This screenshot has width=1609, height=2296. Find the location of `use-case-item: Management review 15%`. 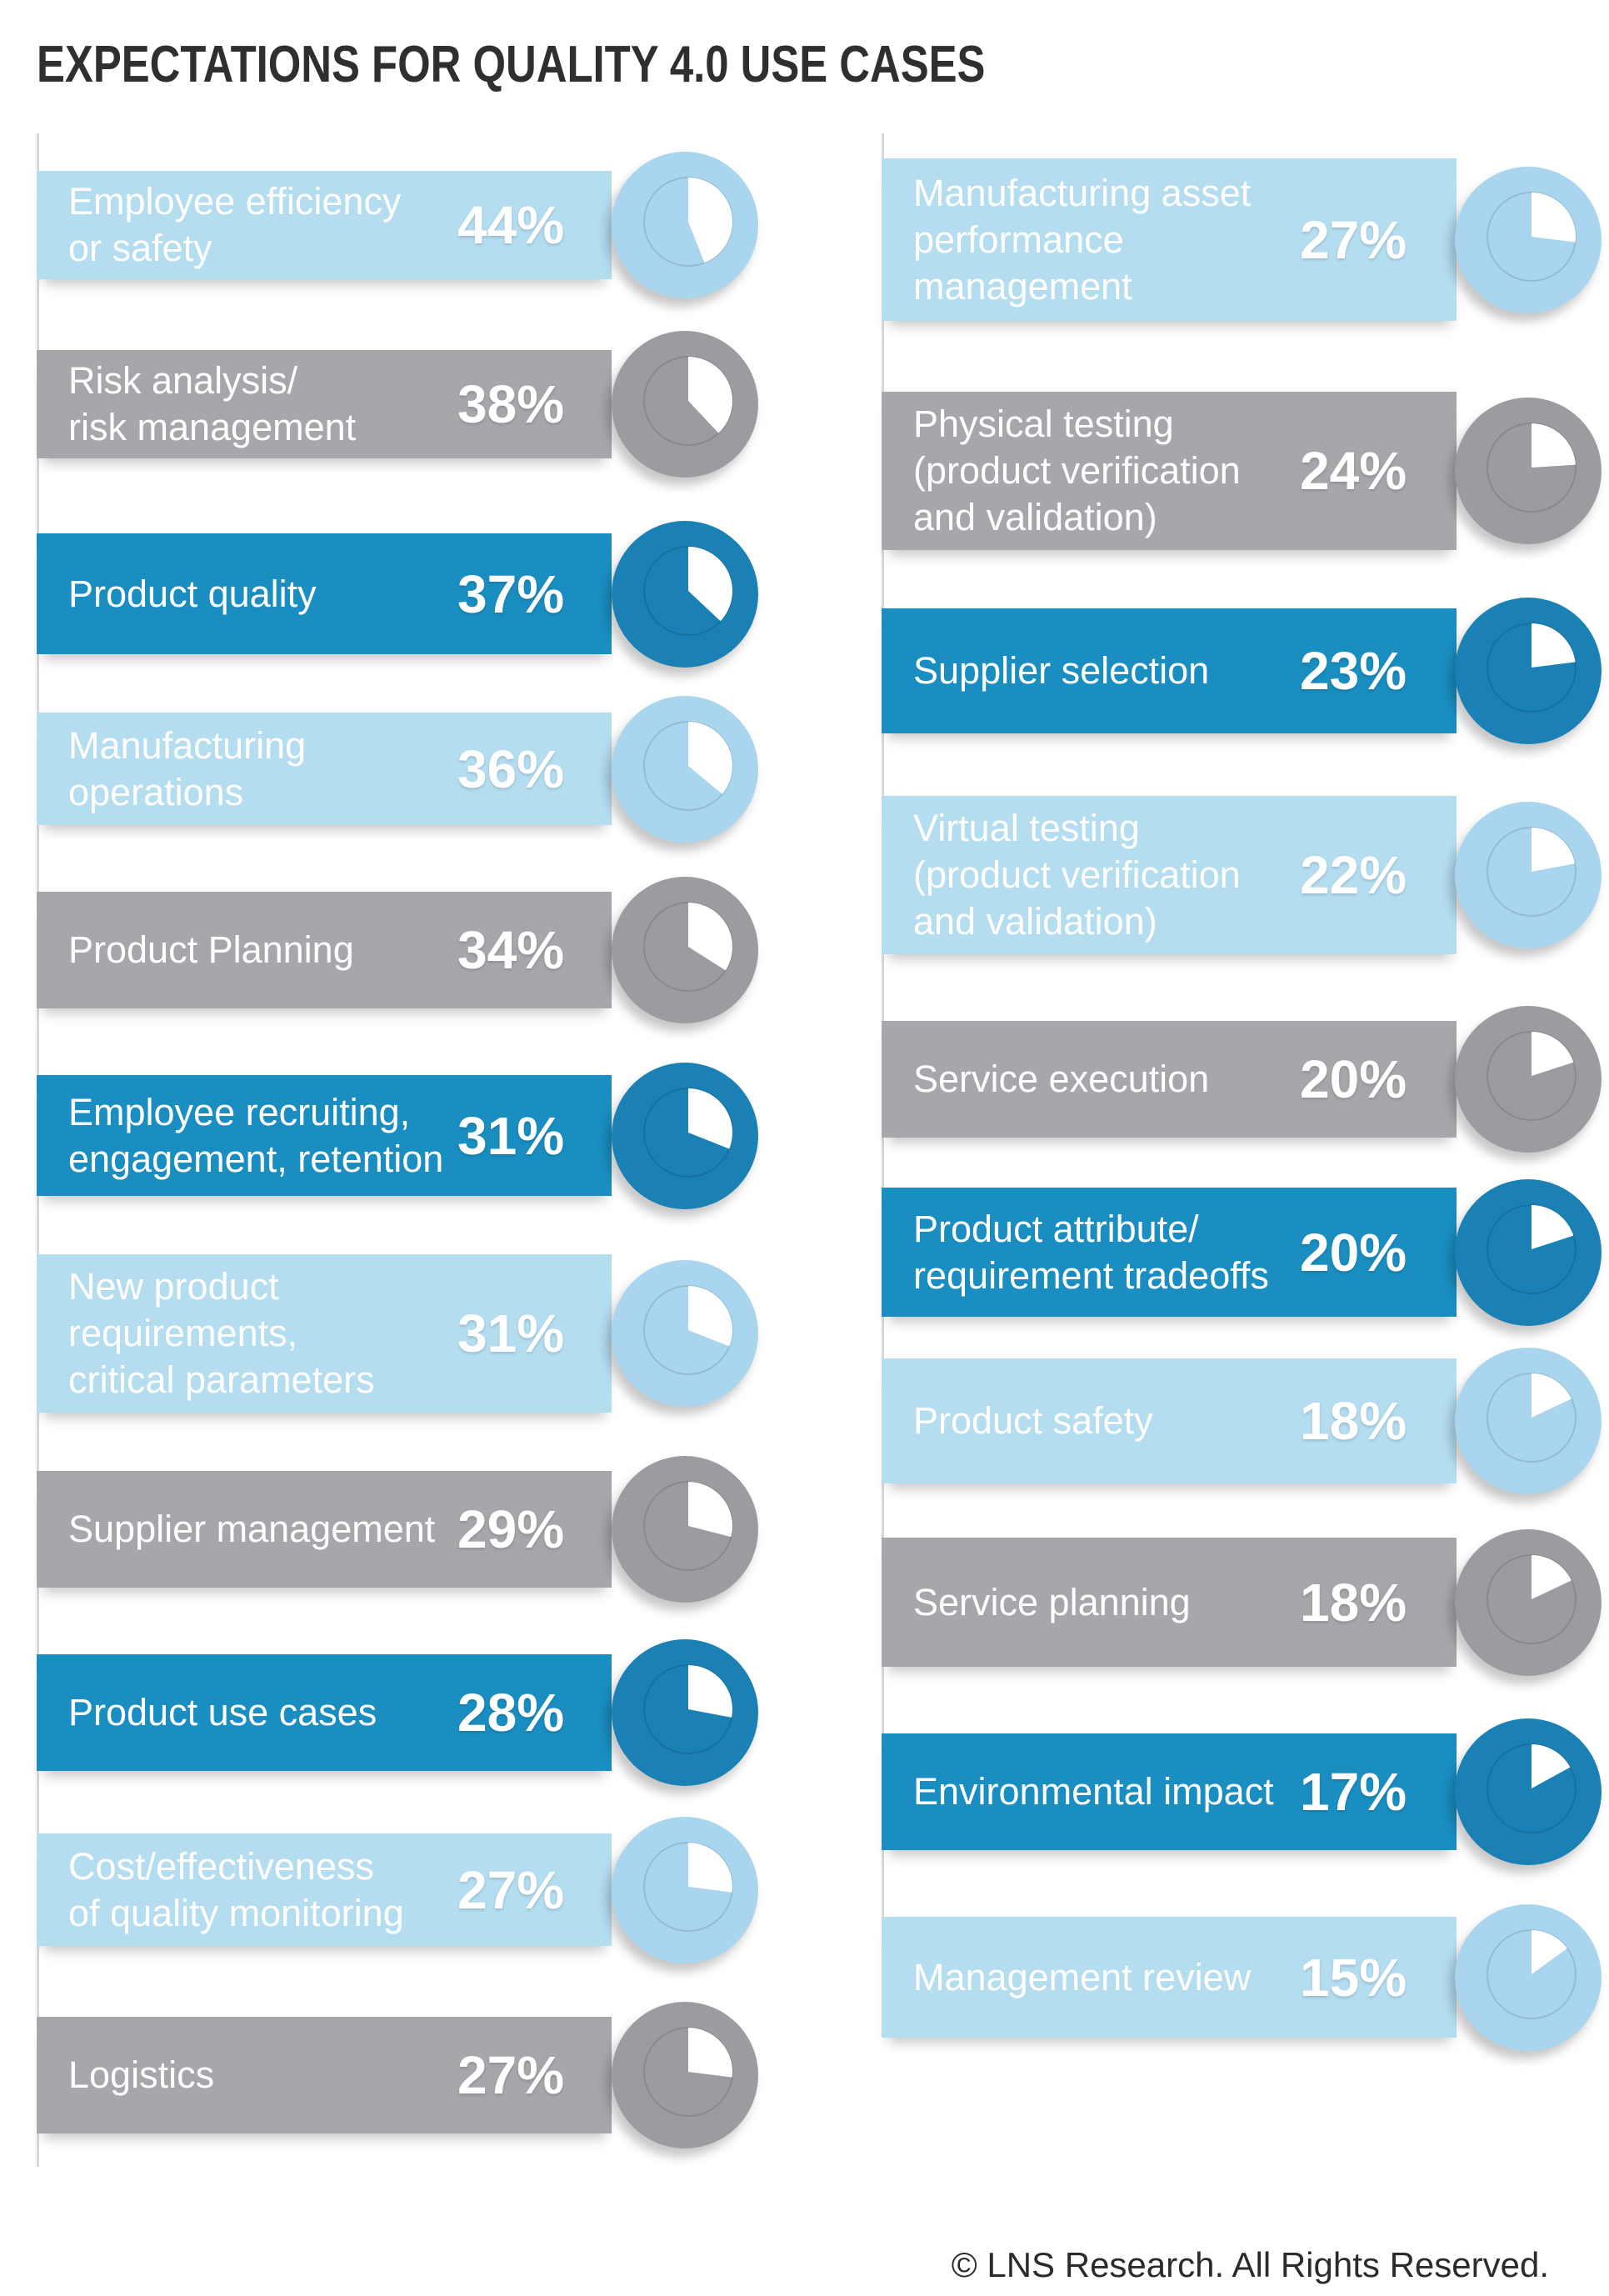

use-case-item: Management review 15% is located at coordinates (1243, 1977).